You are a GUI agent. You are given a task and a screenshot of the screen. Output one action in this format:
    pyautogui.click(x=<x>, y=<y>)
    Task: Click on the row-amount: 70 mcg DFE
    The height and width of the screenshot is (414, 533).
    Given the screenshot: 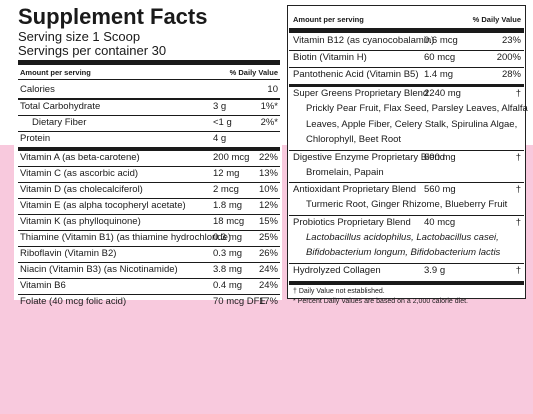 What is the action you would take?
    pyautogui.click(x=239, y=301)
    